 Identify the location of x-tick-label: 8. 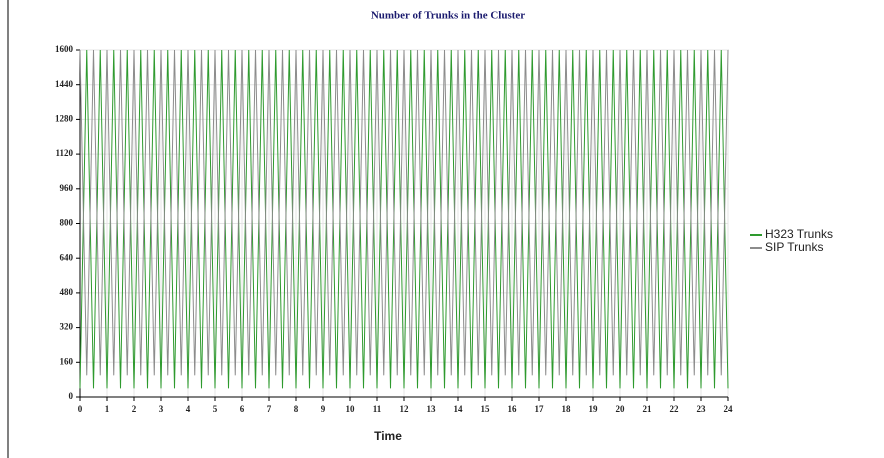
(296, 409).